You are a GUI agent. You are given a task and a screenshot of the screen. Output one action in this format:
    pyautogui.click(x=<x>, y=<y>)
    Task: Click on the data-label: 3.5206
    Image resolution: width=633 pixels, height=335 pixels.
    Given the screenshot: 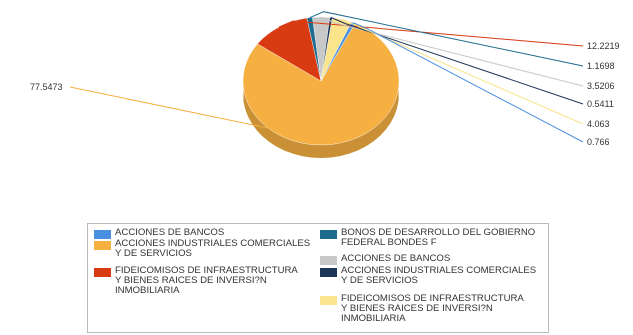 What is the action you would take?
    pyautogui.click(x=601, y=86)
    